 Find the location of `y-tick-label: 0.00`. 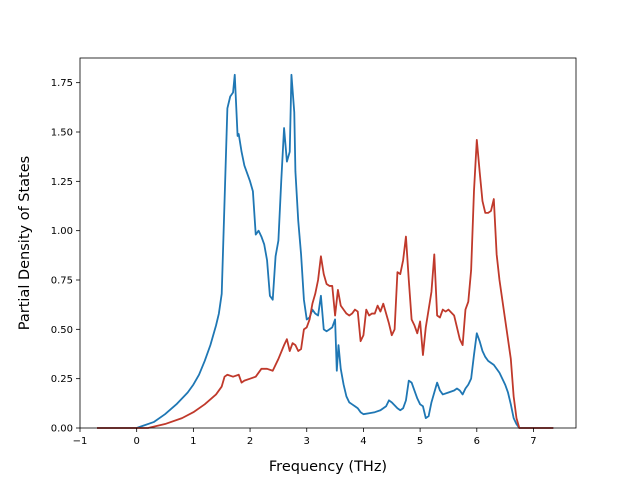

y-tick-label: 0.00 is located at coordinates (62, 429).